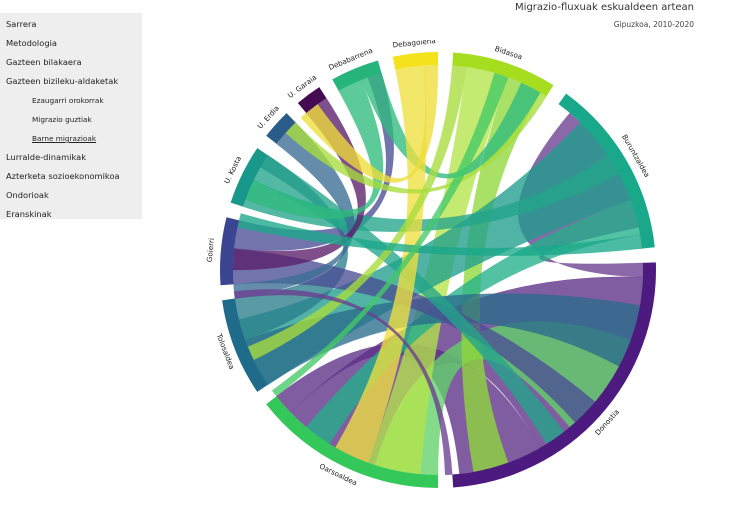 The image size is (750, 520). Describe the element at coordinates (29, 214) in the screenshot. I see `nav-item-eranskinak: Eranskinak` at that location.